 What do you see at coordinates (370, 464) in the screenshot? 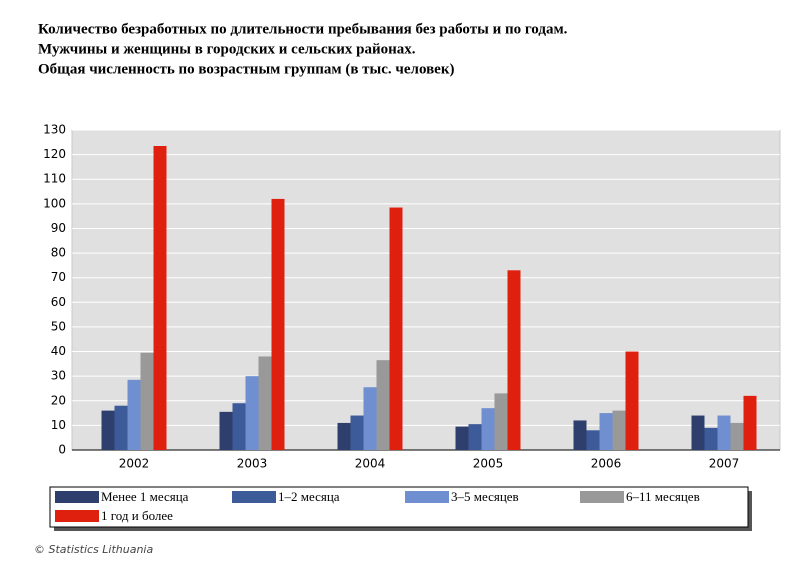
I see `x-tick-label: 2004` at bounding box center [370, 464].